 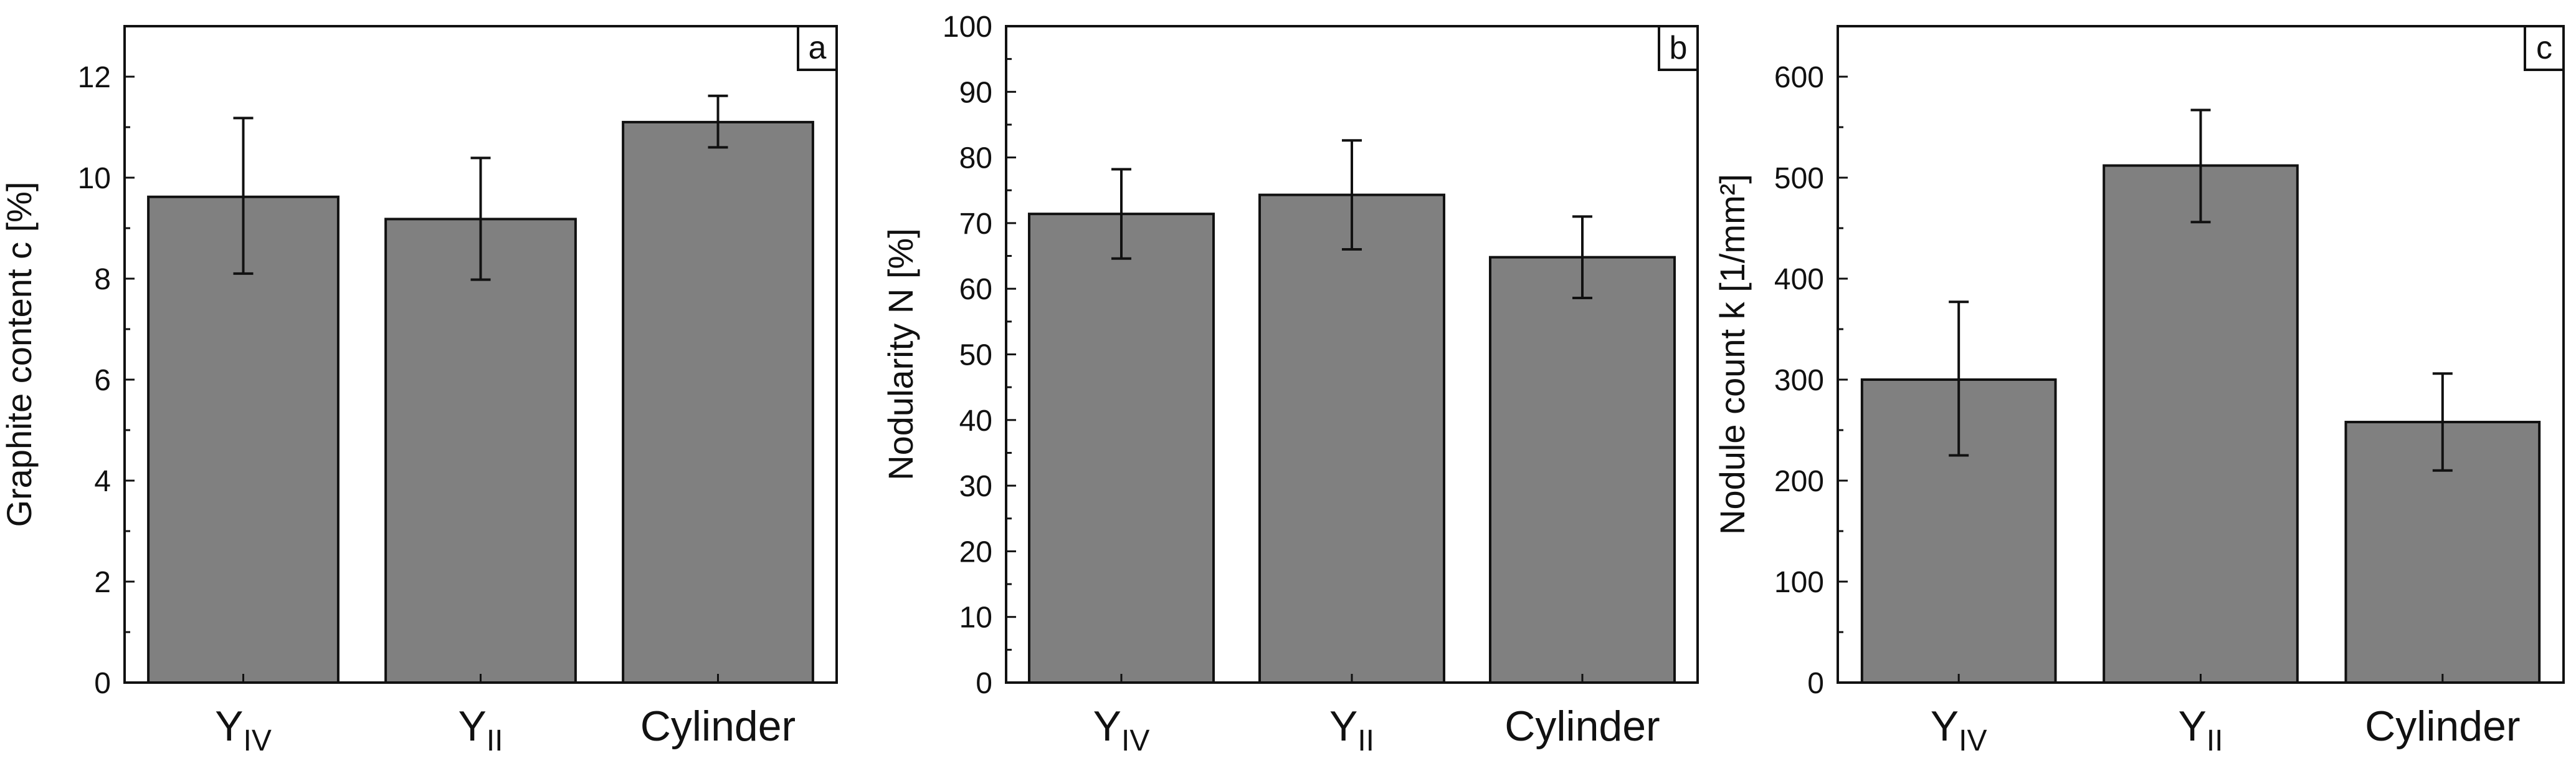 What do you see at coordinates (94, 77) in the screenshot?
I see `y-tick-label: 12` at bounding box center [94, 77].